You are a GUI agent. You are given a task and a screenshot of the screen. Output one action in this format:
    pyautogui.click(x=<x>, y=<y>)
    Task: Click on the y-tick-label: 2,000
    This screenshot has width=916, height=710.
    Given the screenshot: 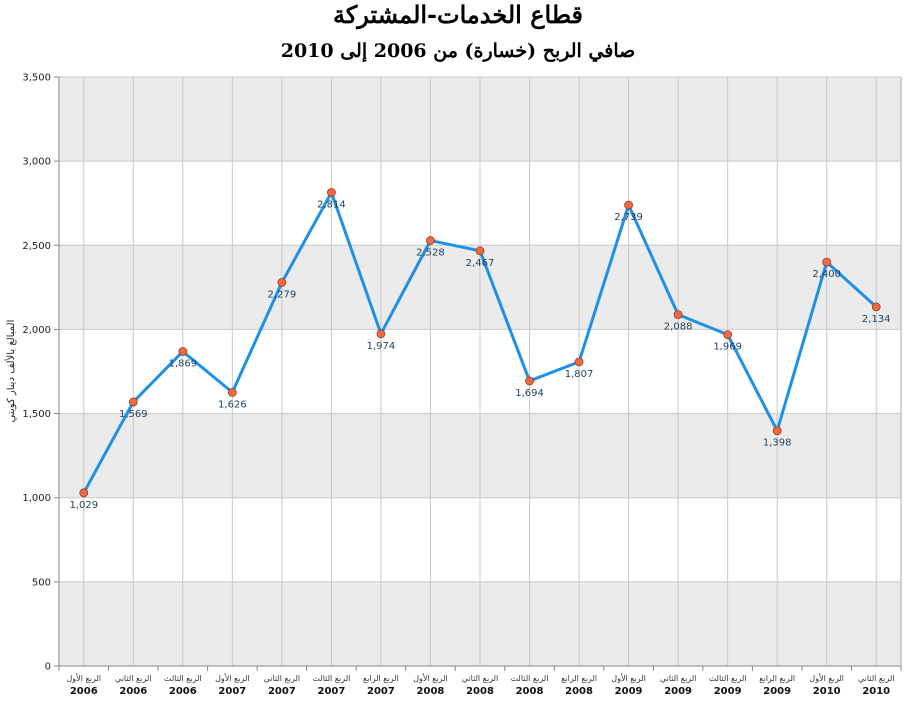 What is the action you would take?
    pyautogui.click(x=36, y=330)
    